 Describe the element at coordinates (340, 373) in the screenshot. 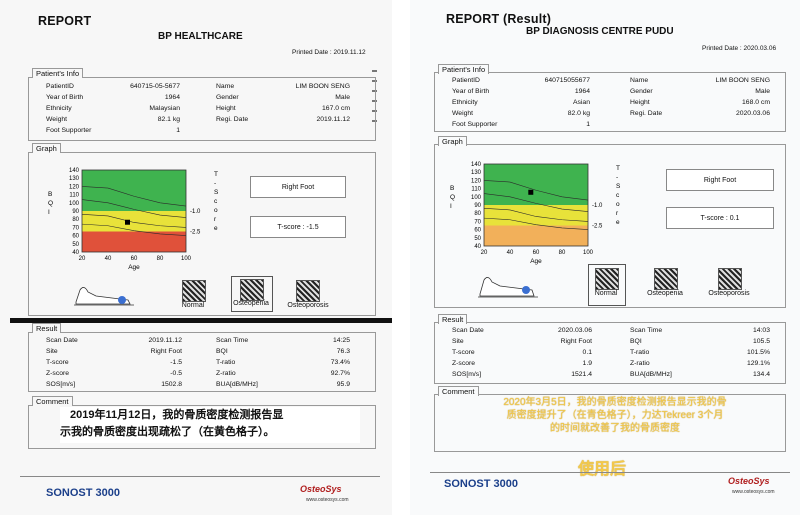

I see `zratio-value: 92.7%` at that location.